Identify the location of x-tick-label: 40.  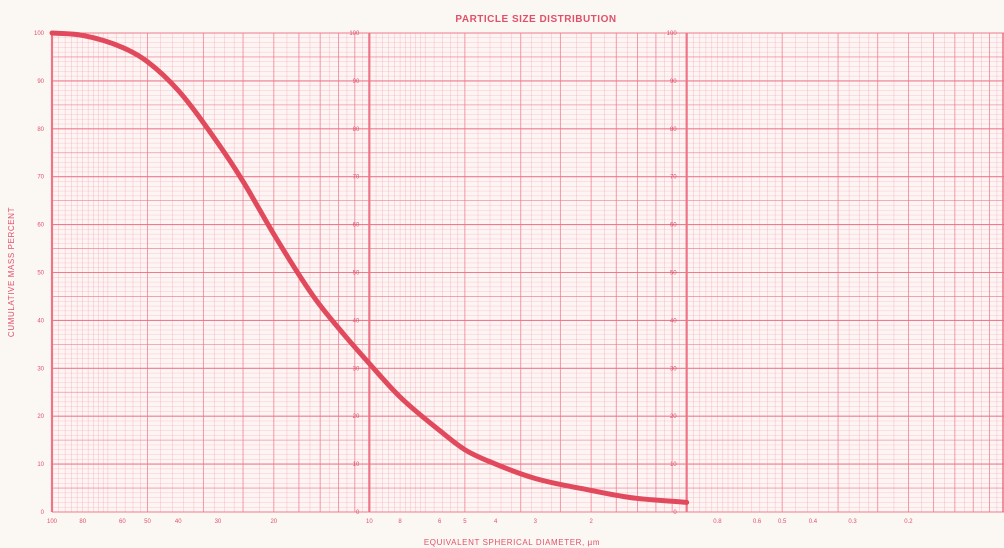
(178, 522).